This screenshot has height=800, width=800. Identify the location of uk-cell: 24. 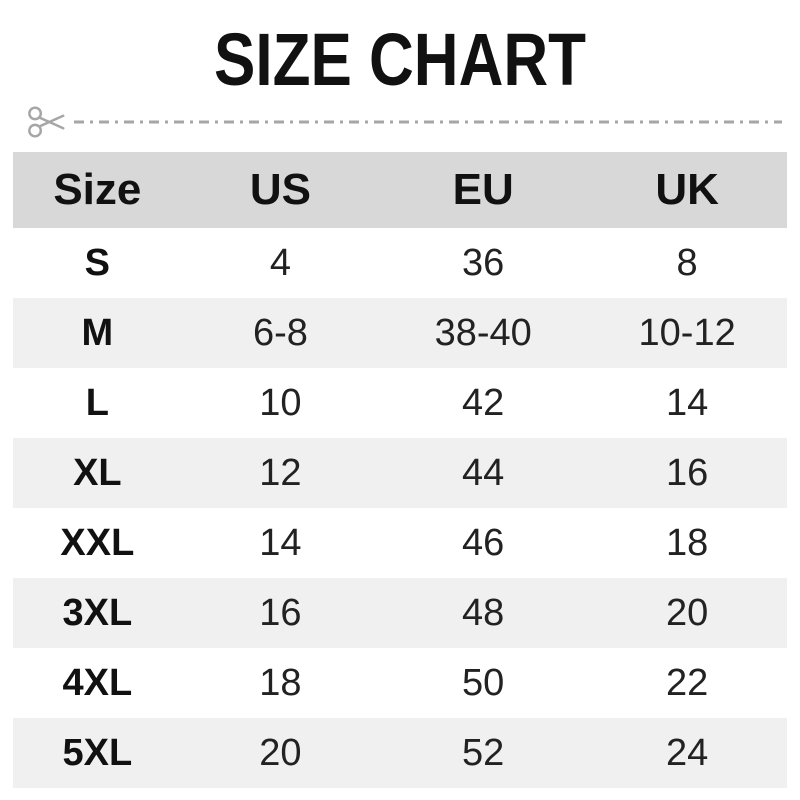
(687, 753).